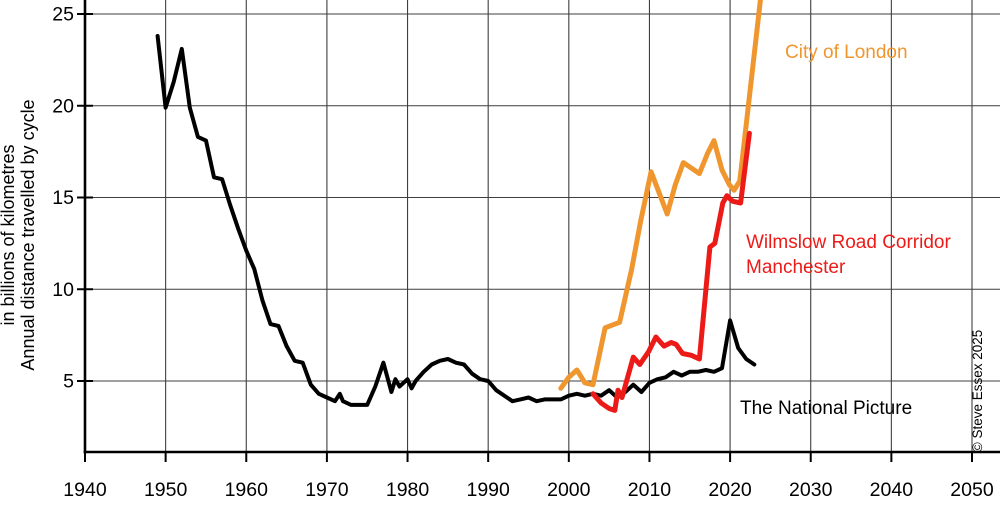 The image size is (1000, 507). I want to click on svg-text: 1980, so click(408, 490).